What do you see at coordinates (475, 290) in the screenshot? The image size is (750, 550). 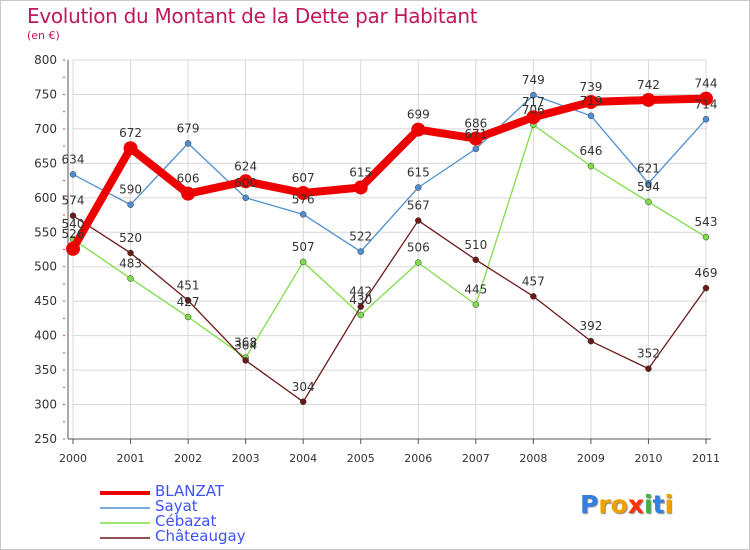 I see `data-label: 445` at bounding box center [475, 290].